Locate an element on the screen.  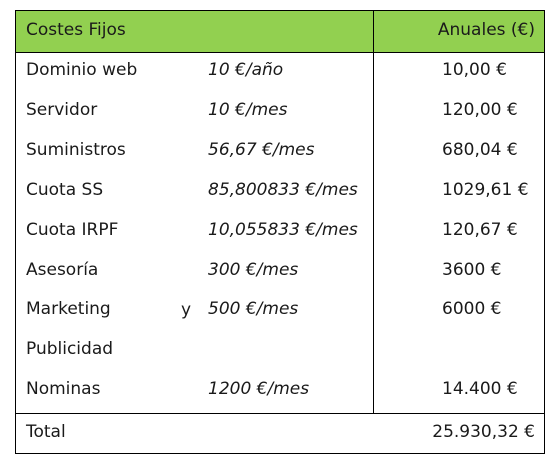
row-label-marketing: Marketing is located at coordinates (68, 309).